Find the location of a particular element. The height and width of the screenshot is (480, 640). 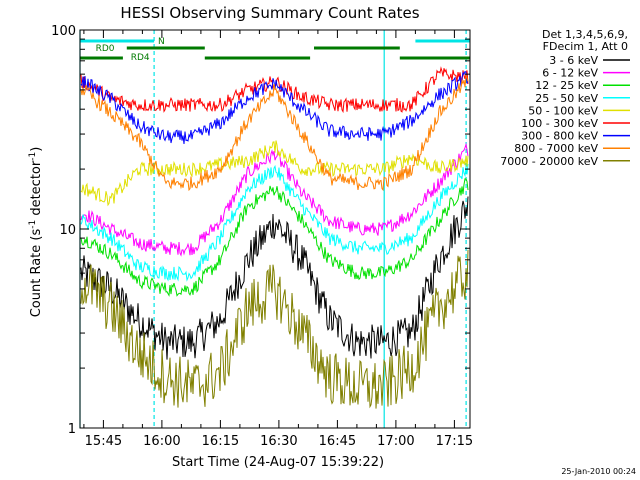

flag-label-rd0: RD0 is located at coordinates (105, 49).